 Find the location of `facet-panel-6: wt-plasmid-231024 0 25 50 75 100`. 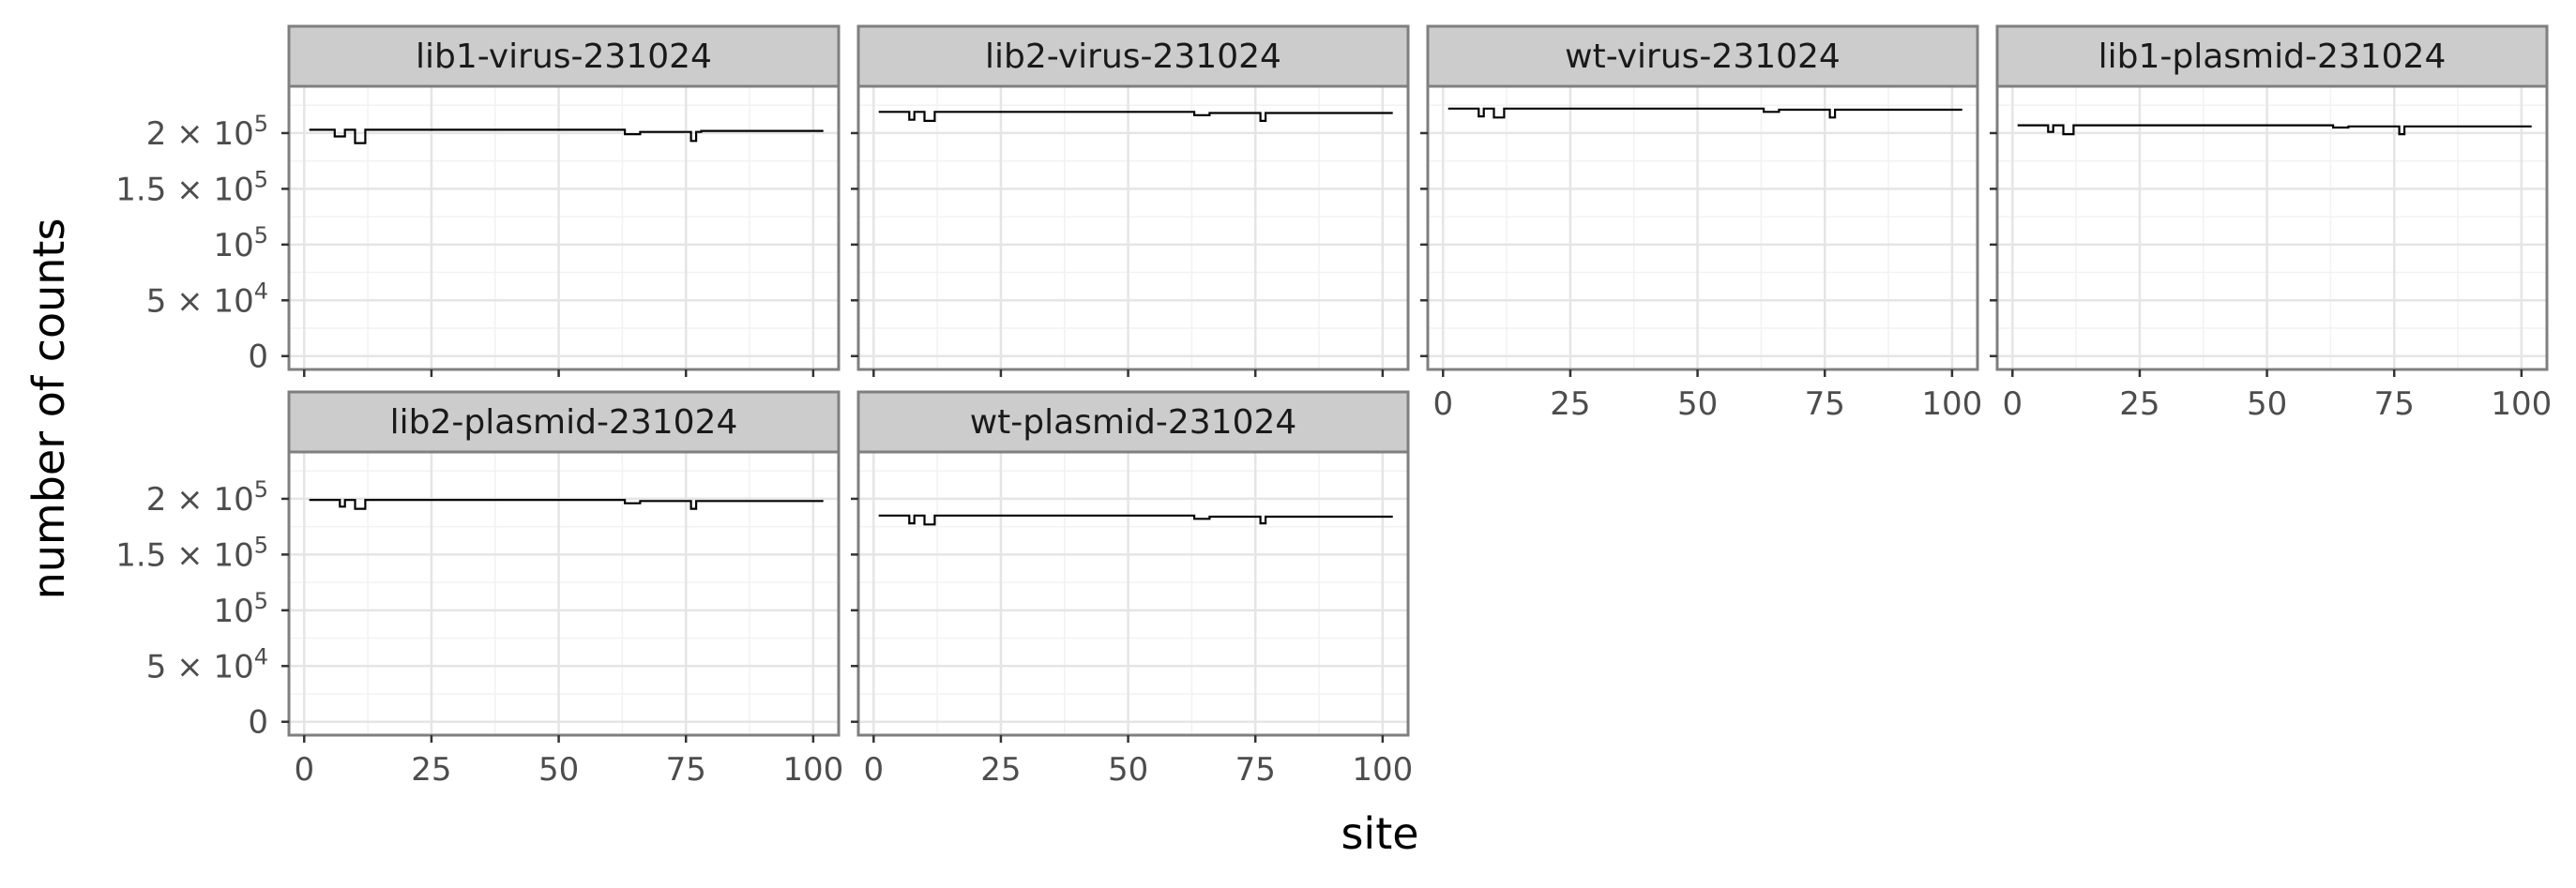

facet-panel-6: wt-plasmid-231024 0 25 50 75 100 is located at coordinates (1132, 589).